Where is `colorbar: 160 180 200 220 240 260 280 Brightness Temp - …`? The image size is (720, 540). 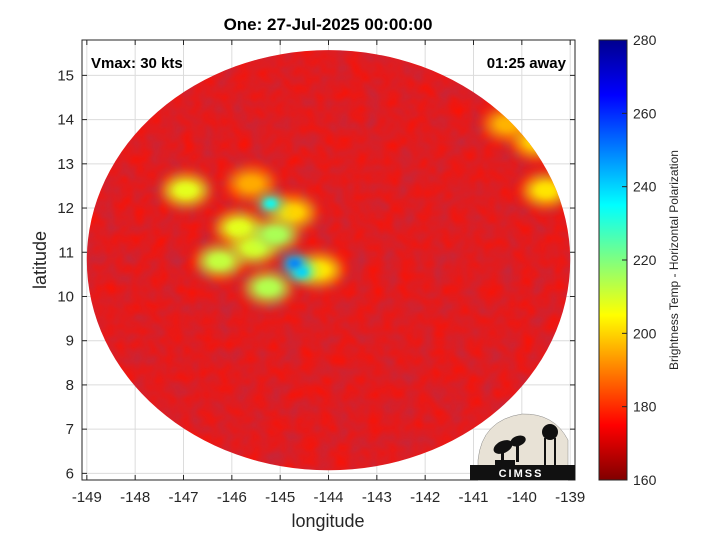 colorbar: 160 180 200 220 240 260 280 Brightness Temp - … is located at coordinates (639, 260).